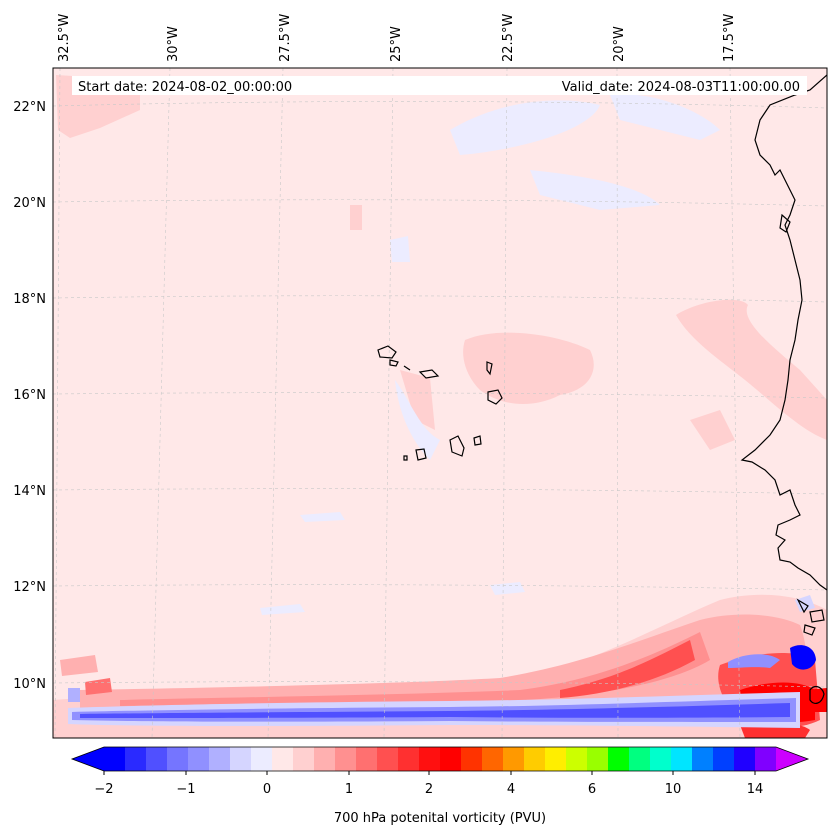  I want to click on colorbar-ticks, so click(429, 773).